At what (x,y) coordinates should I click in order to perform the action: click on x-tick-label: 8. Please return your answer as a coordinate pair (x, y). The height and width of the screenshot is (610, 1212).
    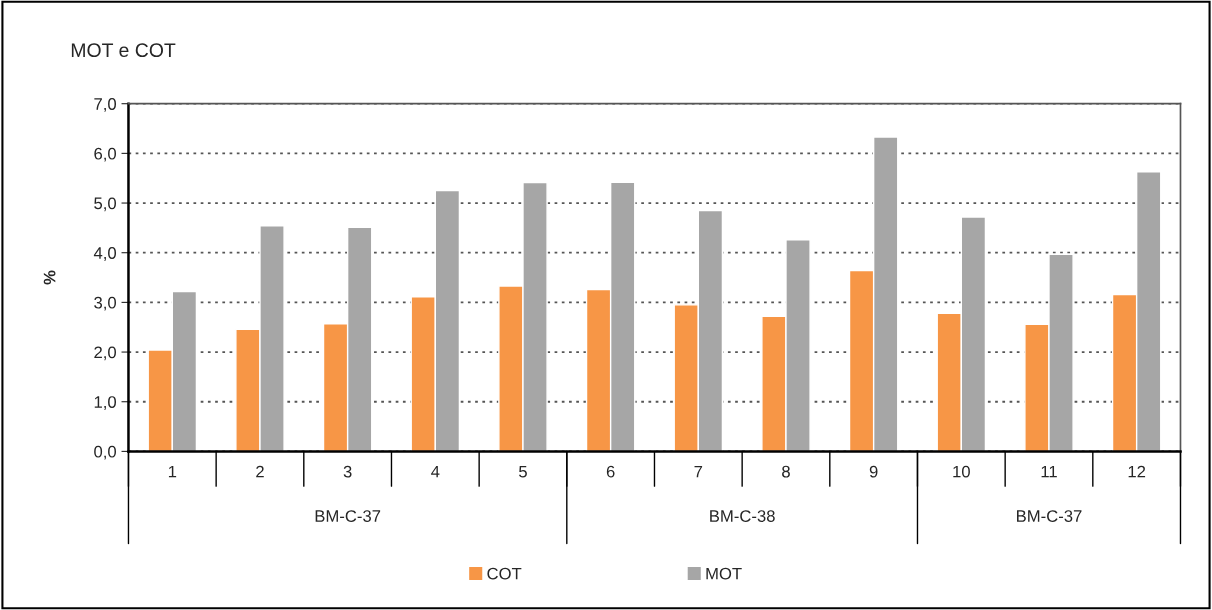
    Looking at the image, I should click on (786, 471).